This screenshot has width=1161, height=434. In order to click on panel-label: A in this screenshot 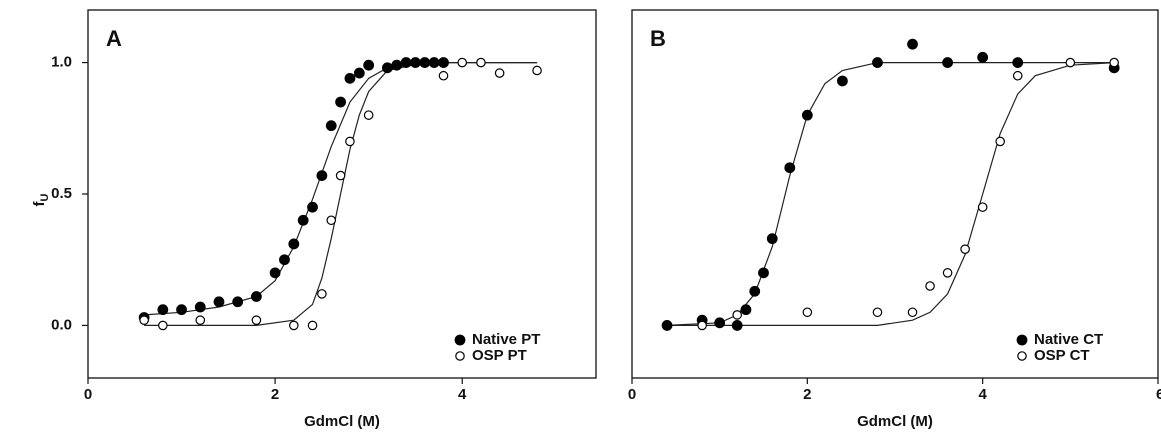, I will do `click(114, 38)`.